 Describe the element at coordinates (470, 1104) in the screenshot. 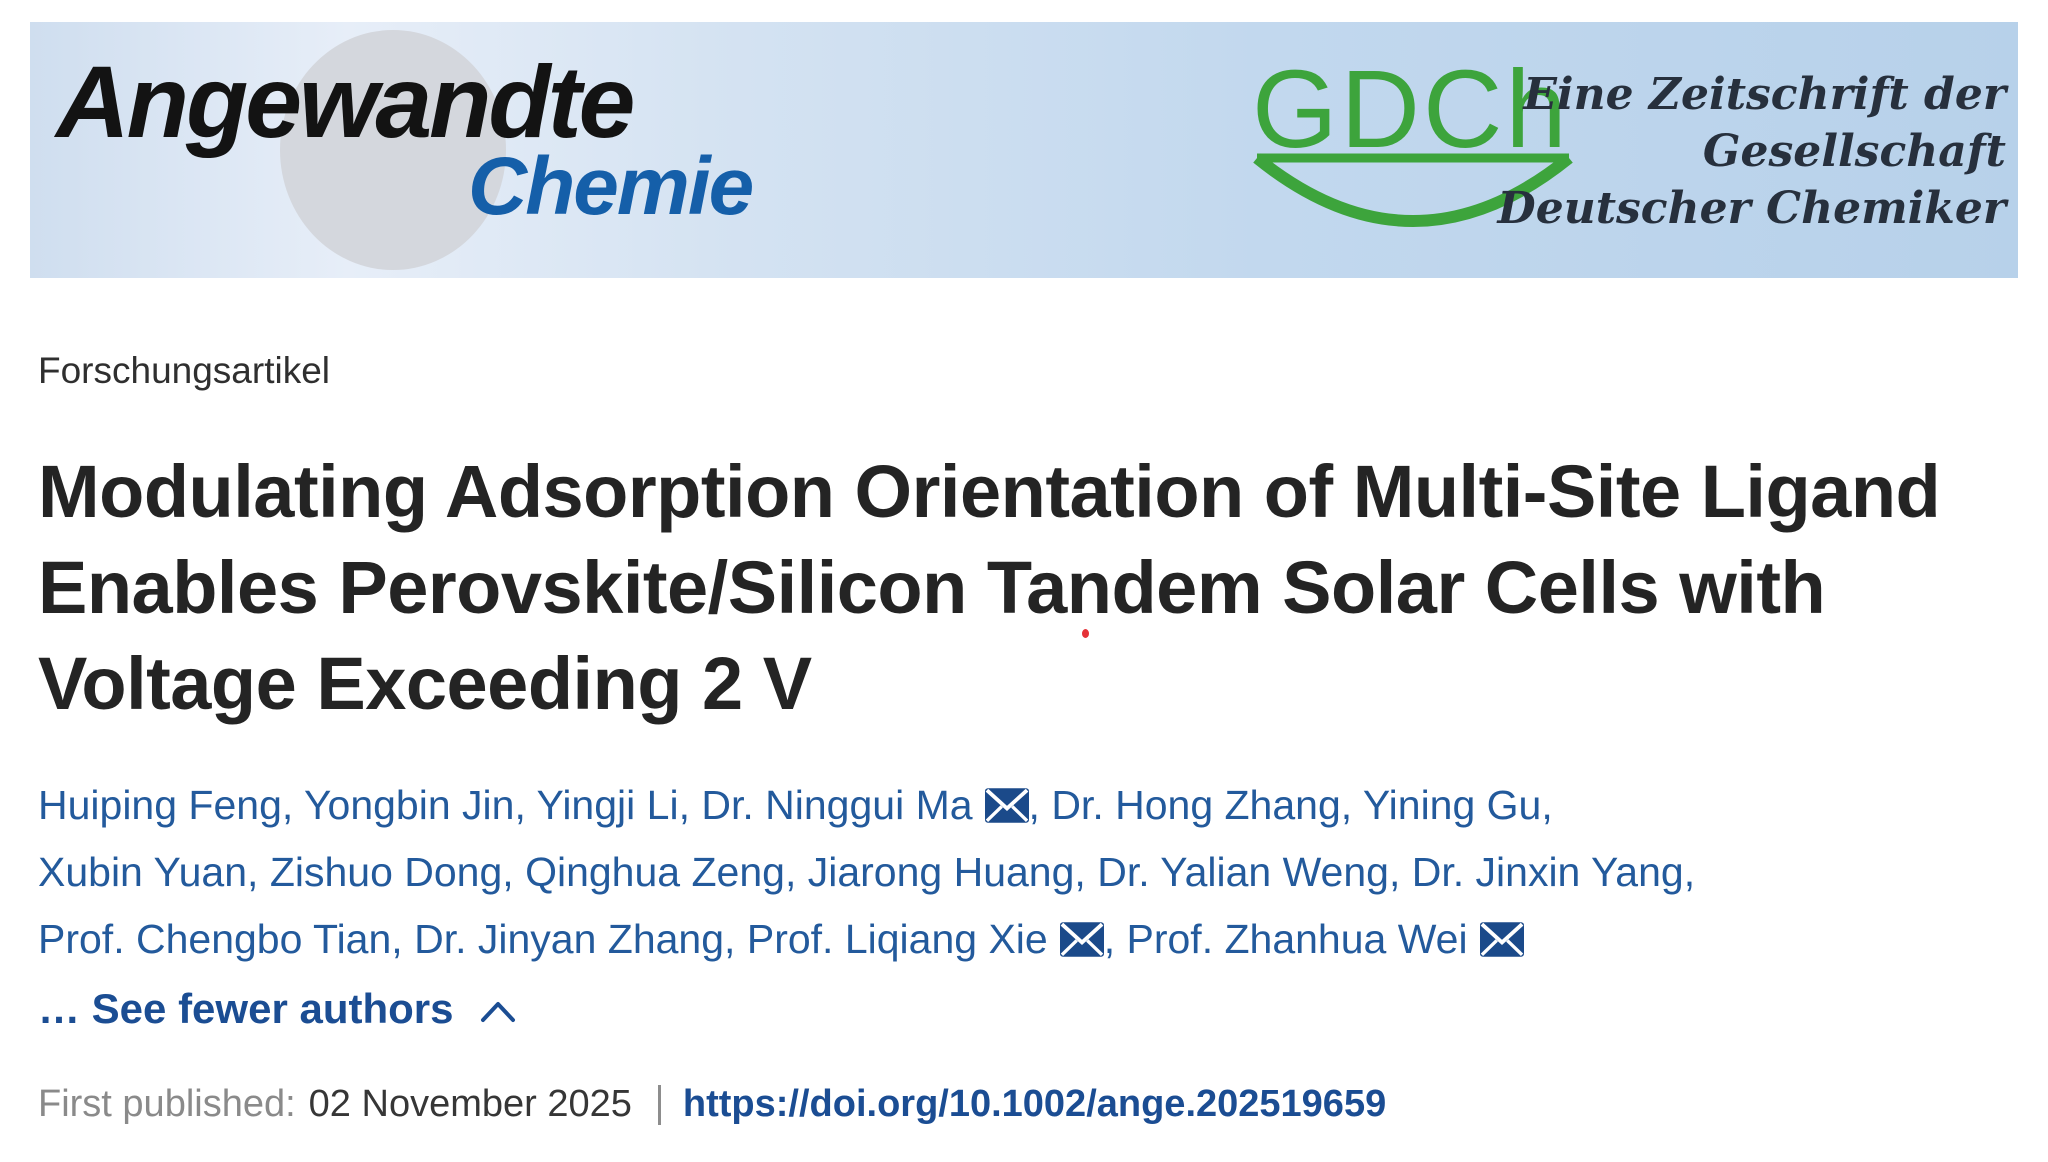

I see `first-published-date: 02 November 2025` at that location.